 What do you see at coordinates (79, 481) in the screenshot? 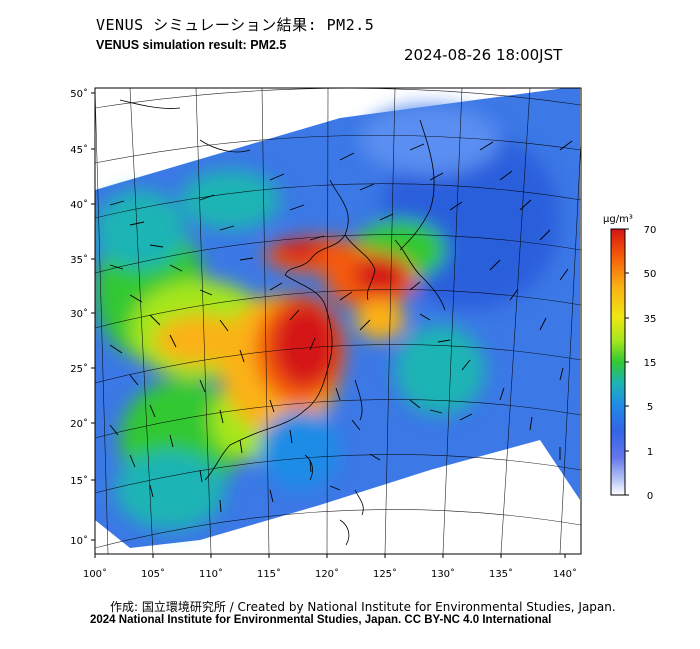
I see `lat-tick-label: 15˚` at bounding box center [79, 481].